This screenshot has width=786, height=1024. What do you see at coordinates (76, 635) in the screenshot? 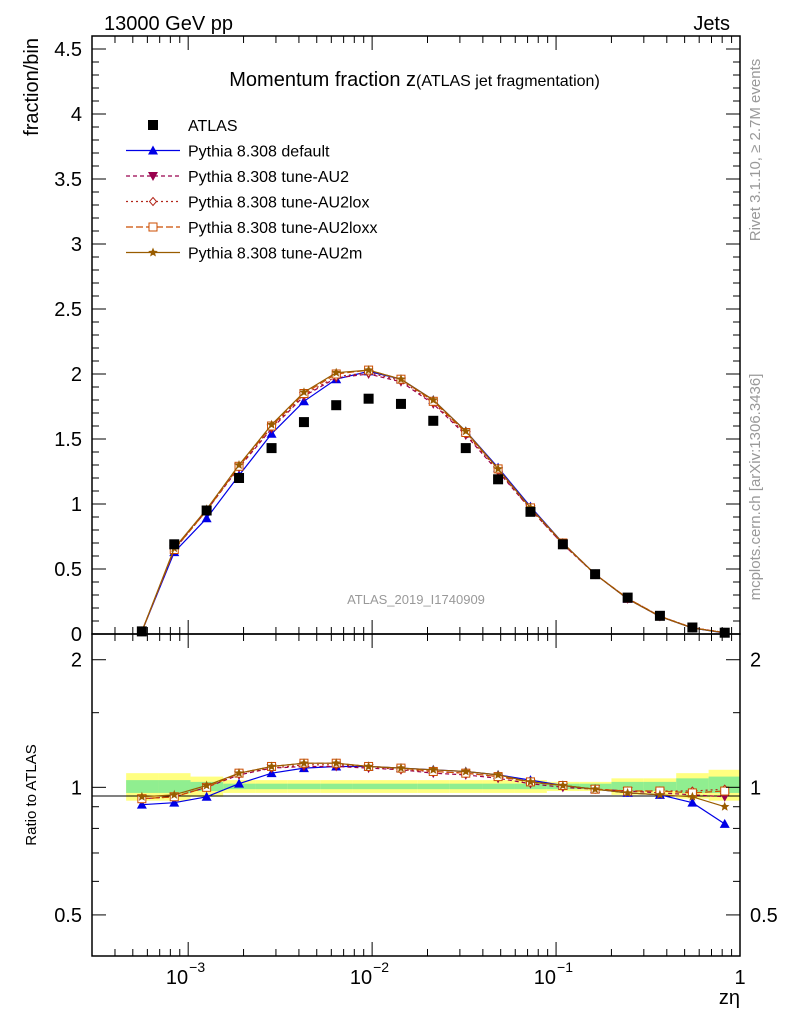
I see `main-ytick-label: 0` at bounding box center [76, 635].